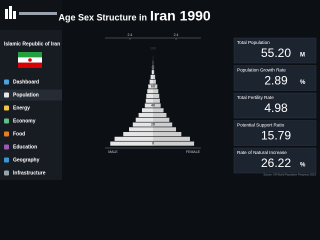  I want to click on country-name: Islamic Republic of Iran, so click(32, 44).